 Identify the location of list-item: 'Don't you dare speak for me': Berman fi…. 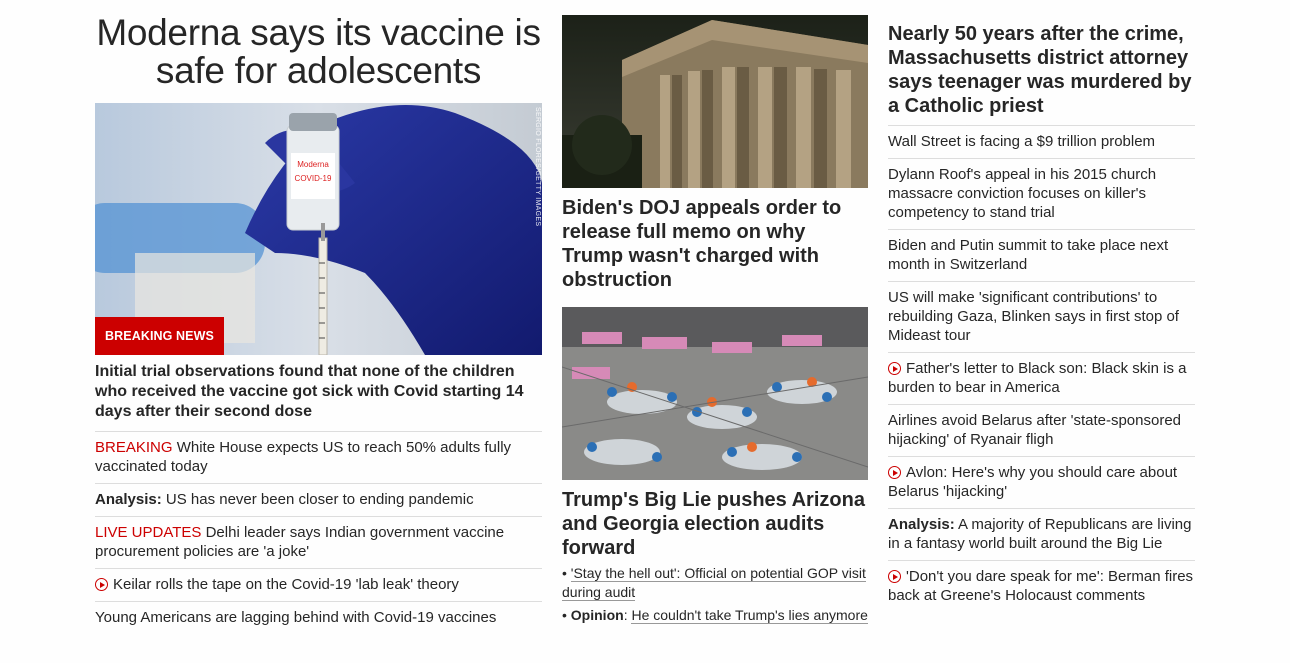
(1041, 586).